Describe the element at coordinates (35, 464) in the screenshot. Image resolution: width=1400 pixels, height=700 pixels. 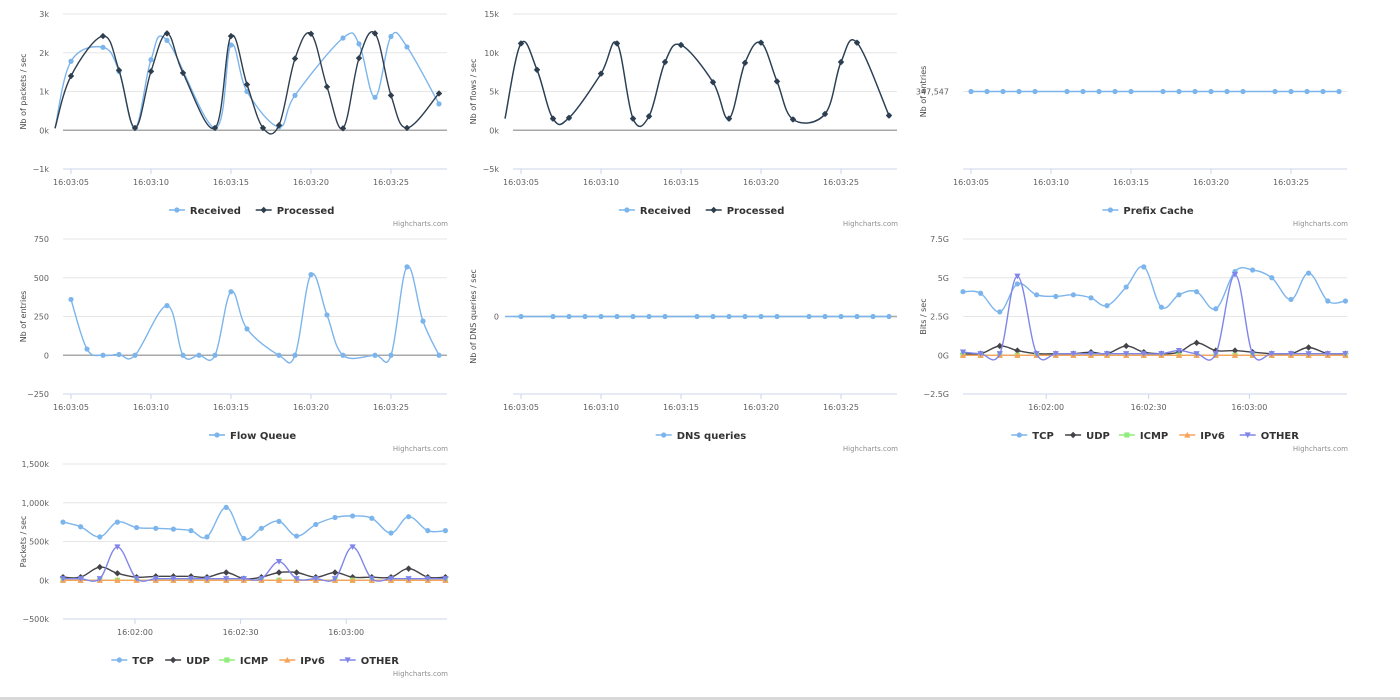
I see `y-tick-label: 1,500k` at that location.